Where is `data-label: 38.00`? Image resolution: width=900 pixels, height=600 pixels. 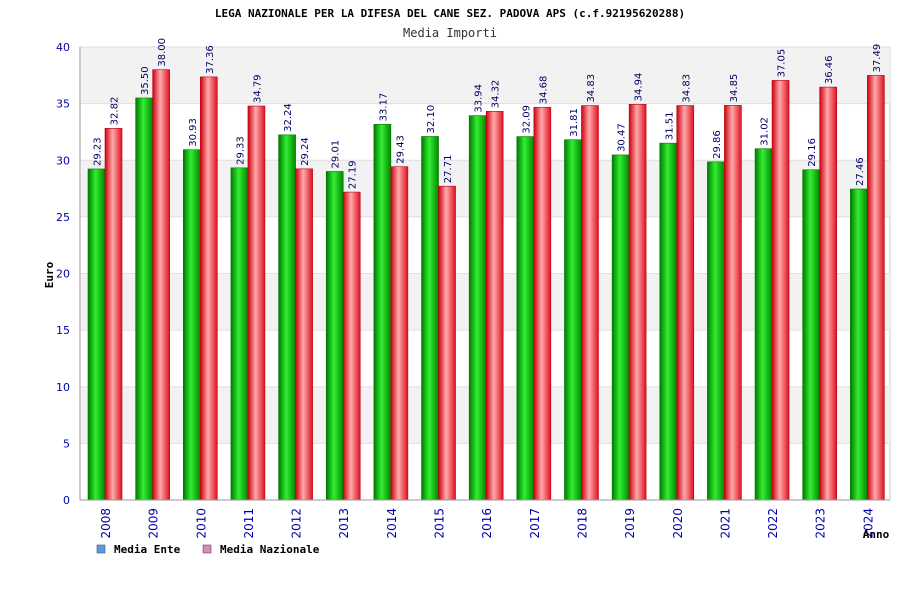
data-label: 38.00 is located at coordinates (162, 52).